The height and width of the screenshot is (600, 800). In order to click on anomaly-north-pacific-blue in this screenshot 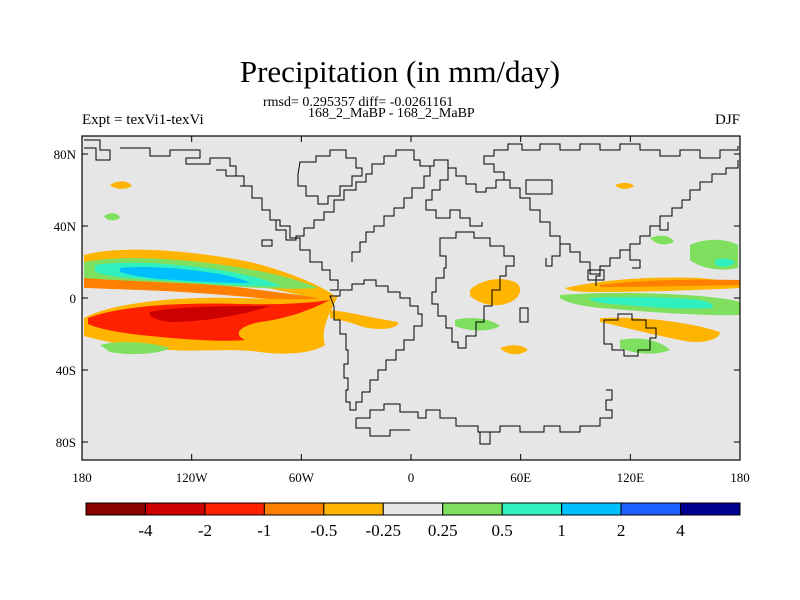, I will do `click(185, 274)`.